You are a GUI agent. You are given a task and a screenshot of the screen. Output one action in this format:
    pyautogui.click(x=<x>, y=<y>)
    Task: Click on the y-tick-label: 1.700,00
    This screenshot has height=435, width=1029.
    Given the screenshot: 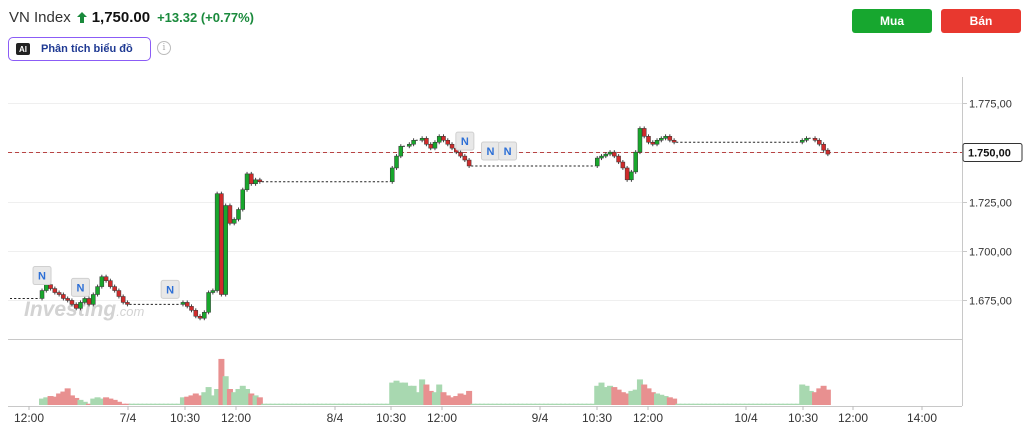 What is the action you would take?
    pyautogui.click(x=990, y=253)
    